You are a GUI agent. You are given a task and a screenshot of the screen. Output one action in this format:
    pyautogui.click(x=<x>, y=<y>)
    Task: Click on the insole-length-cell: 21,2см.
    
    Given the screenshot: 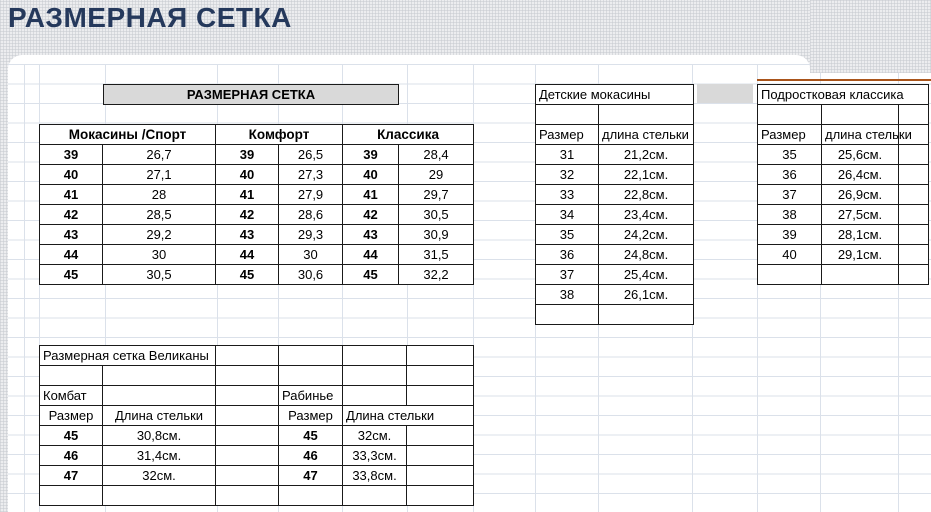 What is the action you would take?
    pyautogui.click(x=646, y=154)
    